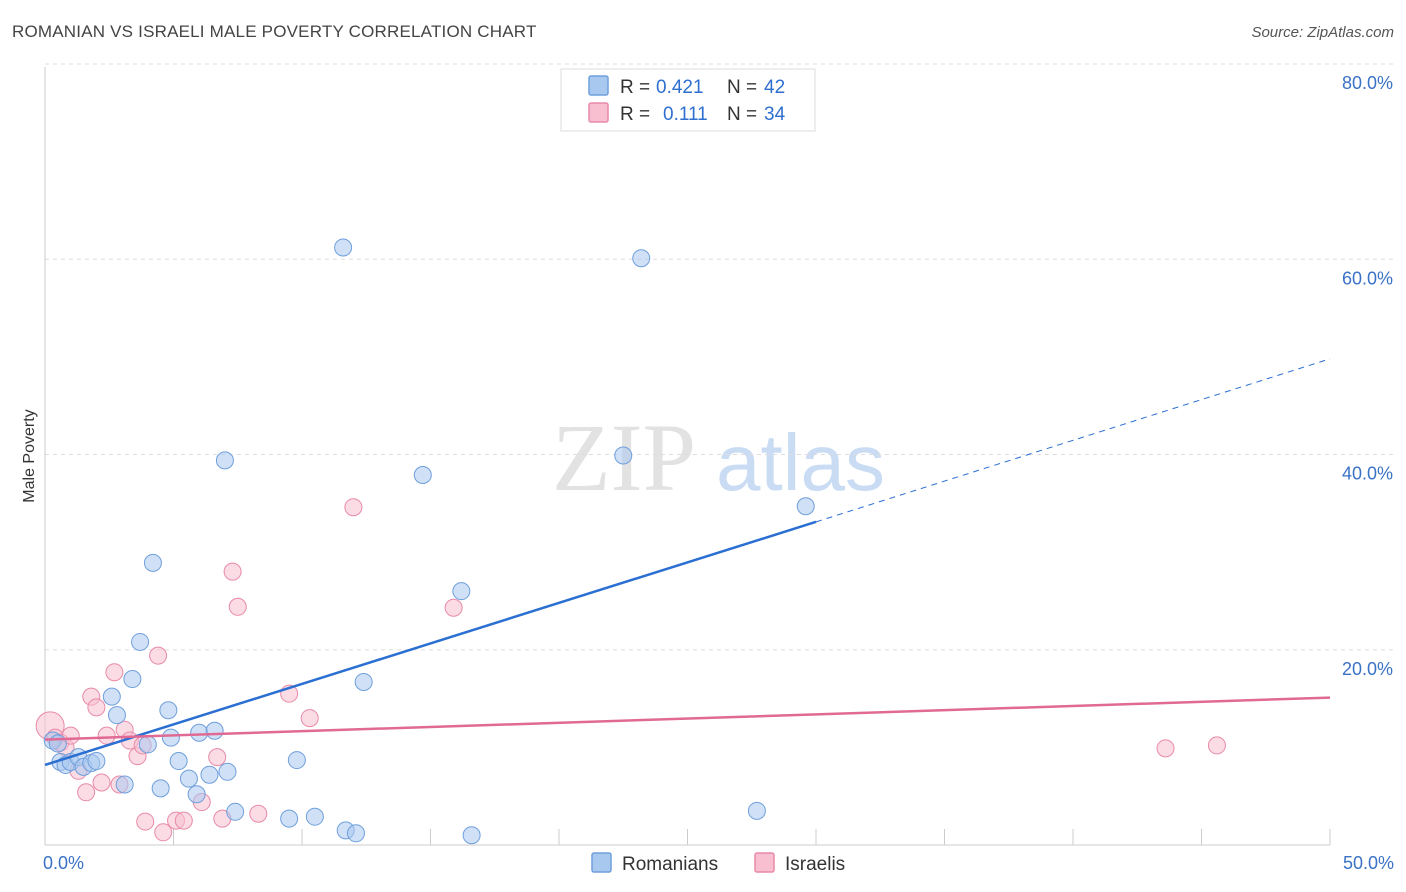 The width and height of the screenshot is (1406, 892). What do you see at coordinates (774, 87) in the screenshot?
I see `legend-n-value-romanians: 42` at bounding box center [774, 87].